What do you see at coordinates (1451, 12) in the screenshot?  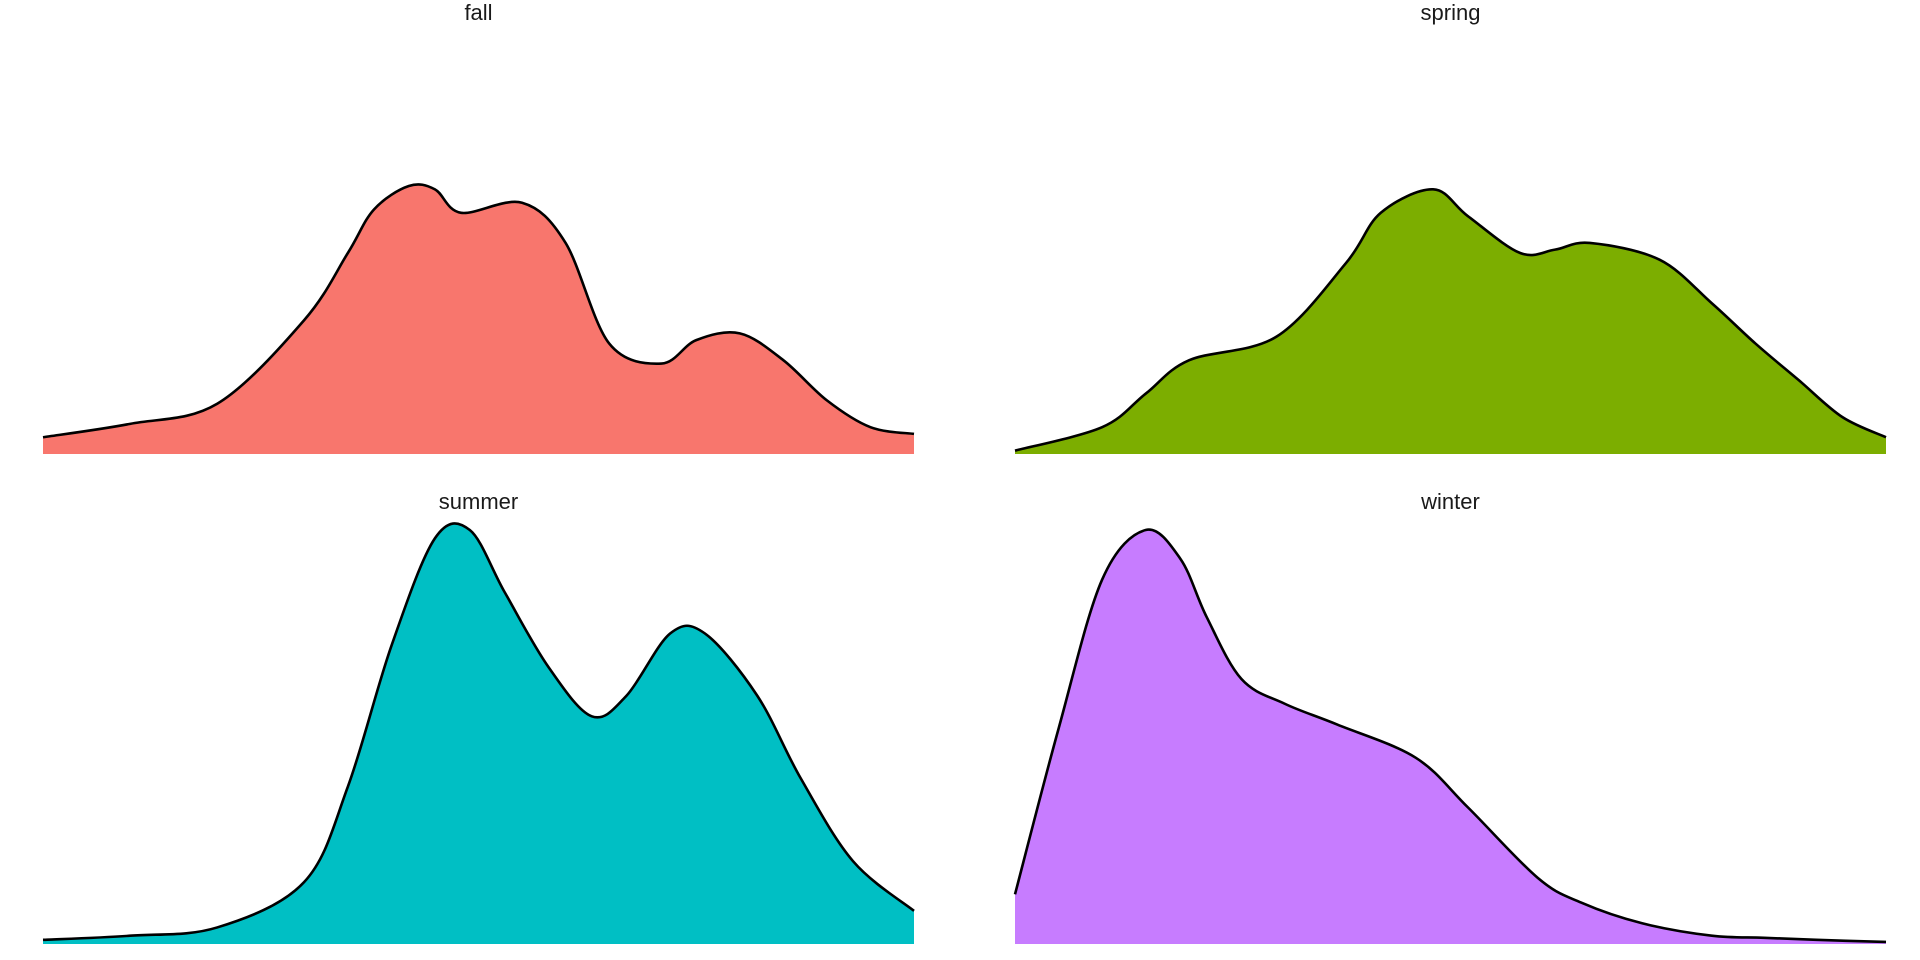 I see `panel-title-spring: spring` at bounding box center [1451, 12].